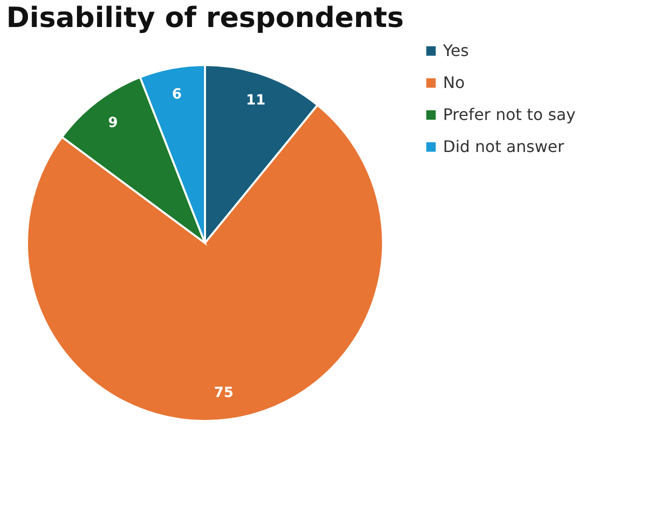 The width and height of the screenshot is (663, 512). Describe the element at coordinates (177, 94) in the screenshot. I see `data-label: 6` at that location.